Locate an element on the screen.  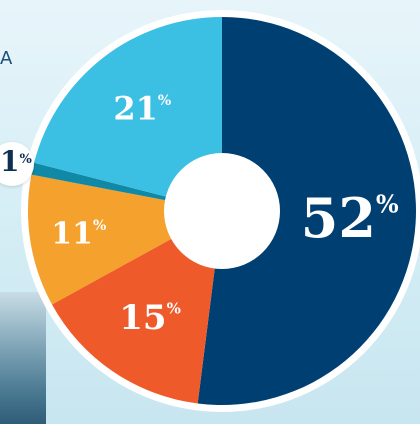
ocean-photo-strip is located at coordinates (23, 358).